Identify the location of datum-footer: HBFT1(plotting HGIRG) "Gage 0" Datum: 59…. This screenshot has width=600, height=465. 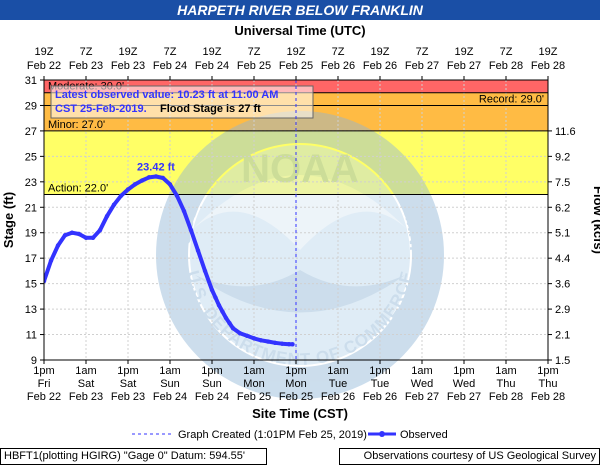
(133, 456).